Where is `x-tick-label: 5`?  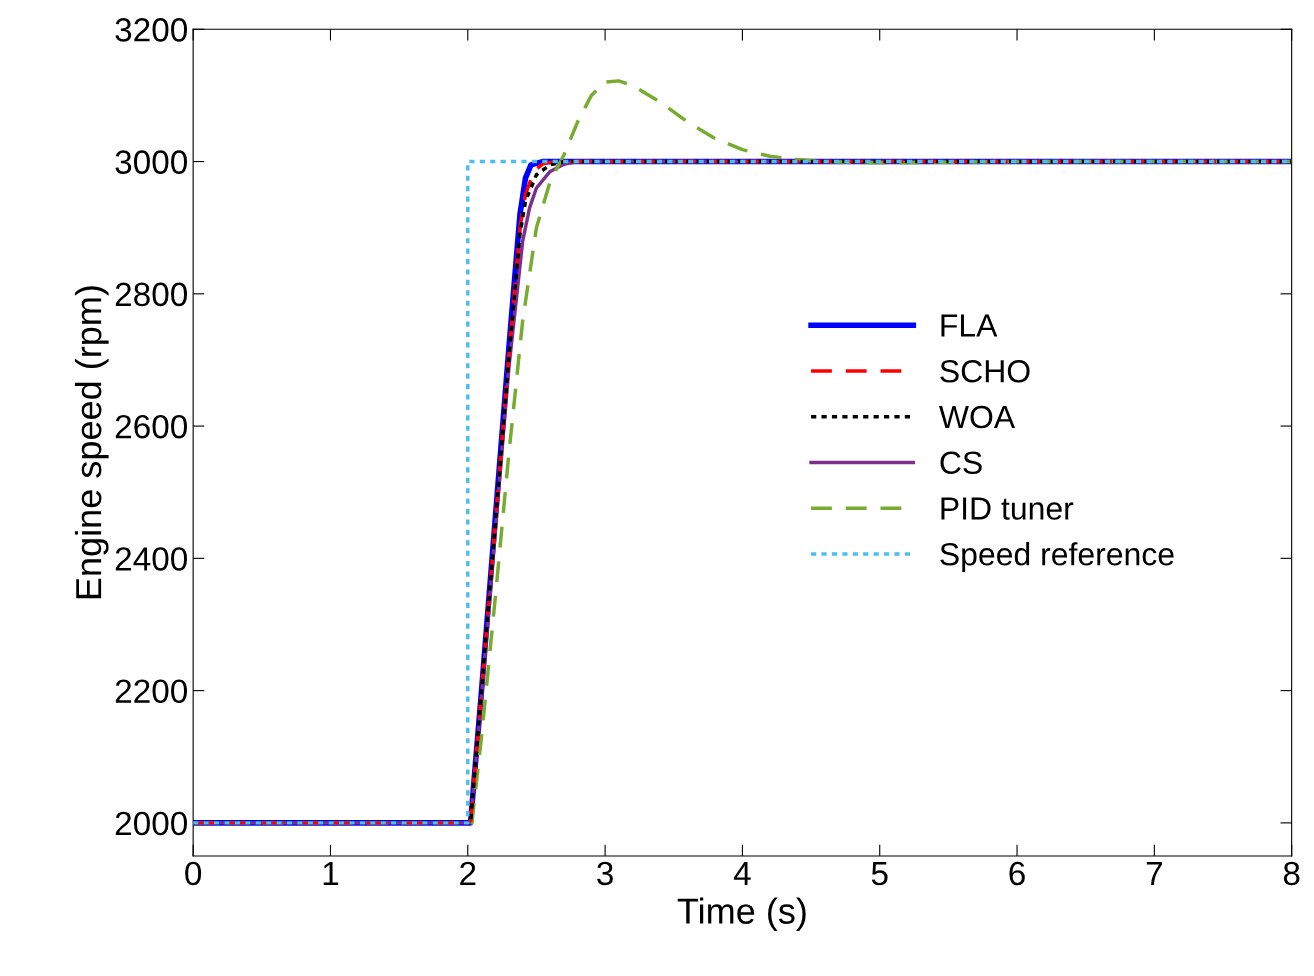
x-tick-label: 5 is located at coordinates (879, 874).